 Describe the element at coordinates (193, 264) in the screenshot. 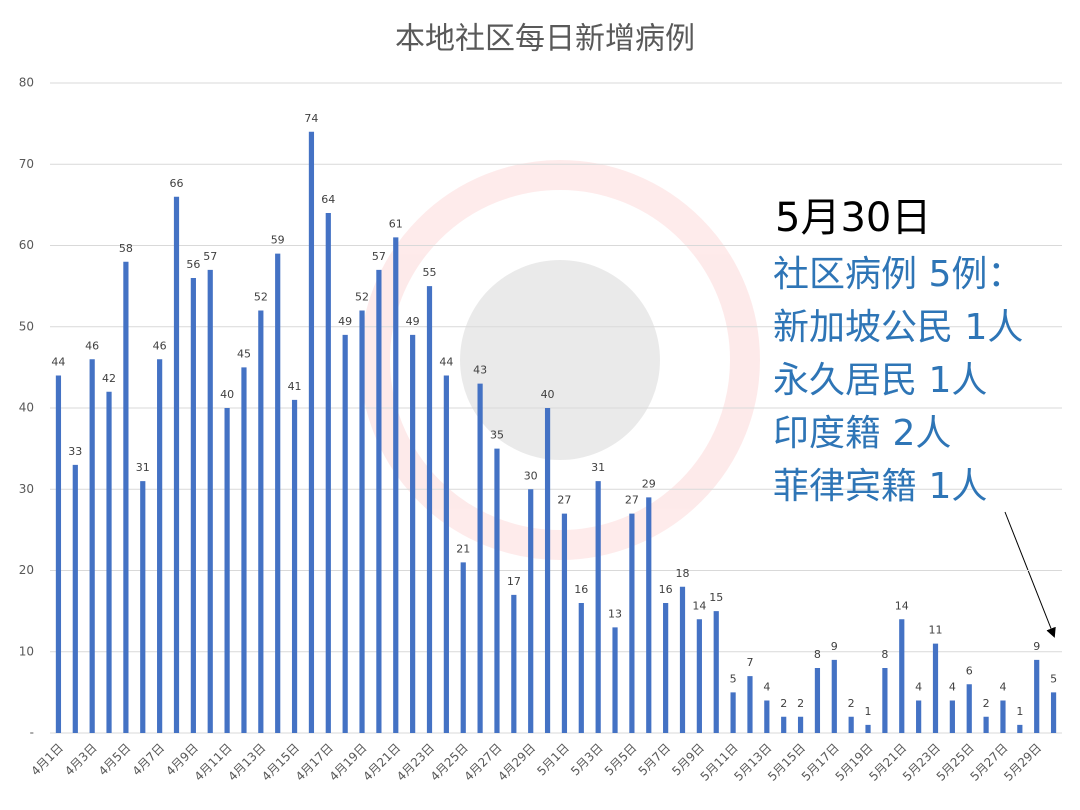

I see `value-label: 56` at that location.